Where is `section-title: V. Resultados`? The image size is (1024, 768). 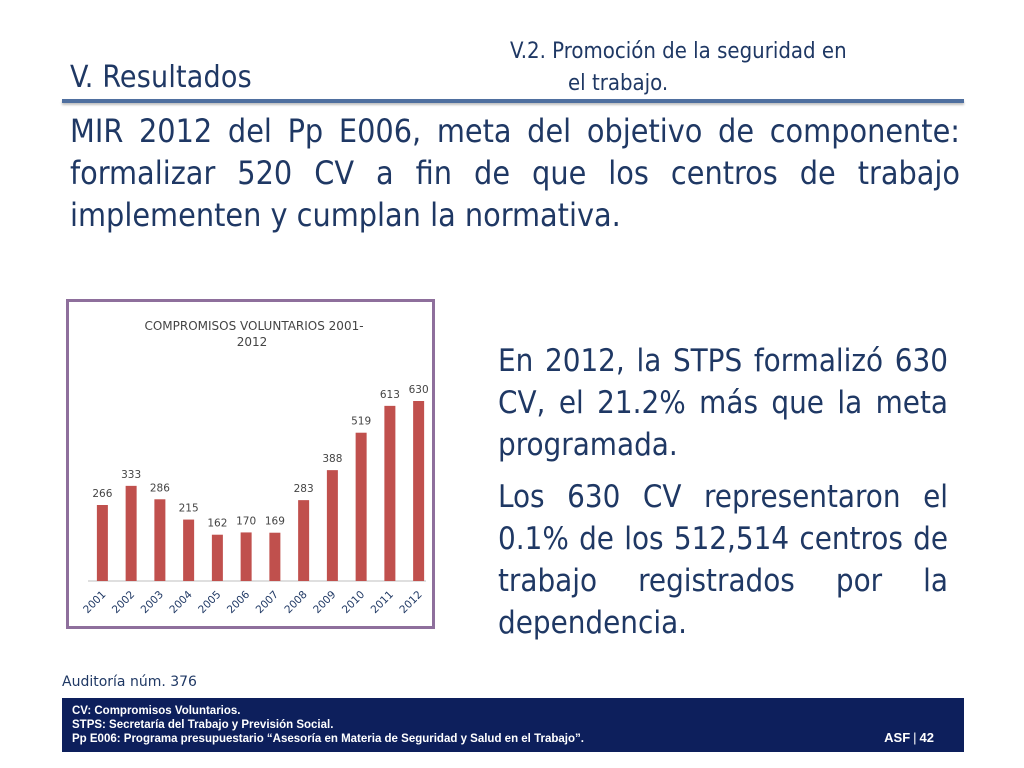 section-title: V. Resultados is located at coordinates (161, 77).